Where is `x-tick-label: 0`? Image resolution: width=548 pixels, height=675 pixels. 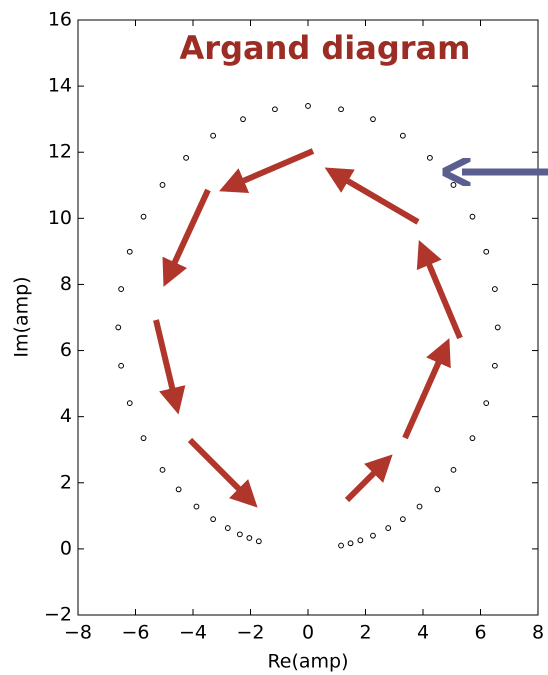
x-tick-label: 0 is located at coordinates (308, 633).